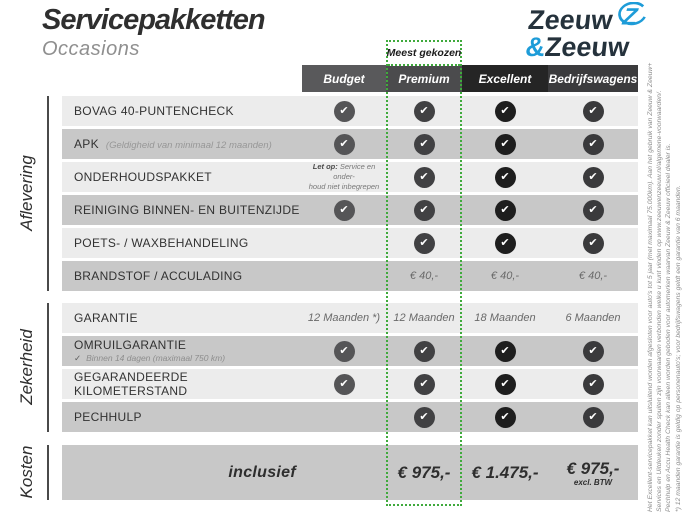 The width and height of the screenshot is (685, 514). I want to click on table-row-kilometerstand: GEGARANDEERDE KILOMETERSTAND ✔ ✔ ✔ ✔, so click(350, 384).